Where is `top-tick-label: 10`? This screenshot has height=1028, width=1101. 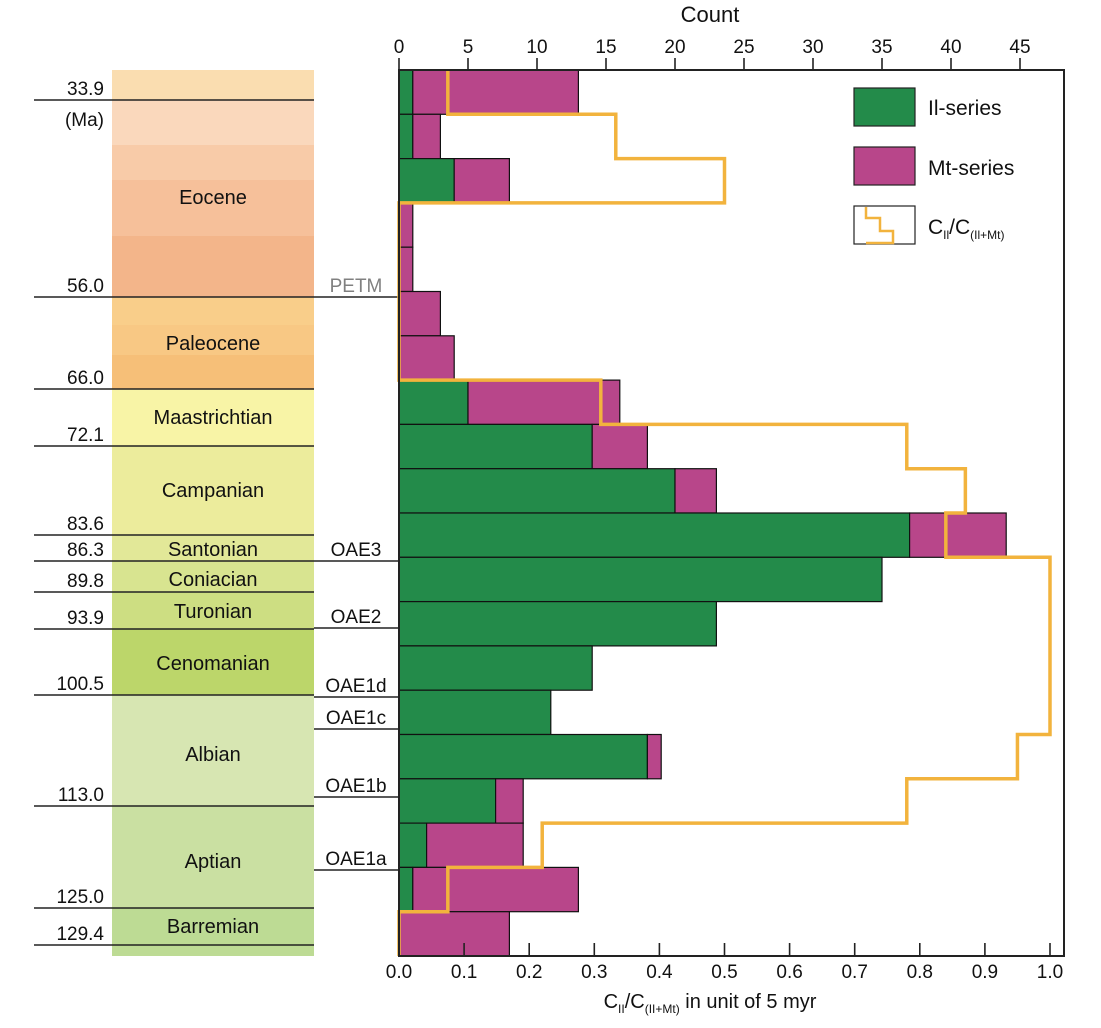
top-tick-label: 10 is located at coordinates (536, 47).